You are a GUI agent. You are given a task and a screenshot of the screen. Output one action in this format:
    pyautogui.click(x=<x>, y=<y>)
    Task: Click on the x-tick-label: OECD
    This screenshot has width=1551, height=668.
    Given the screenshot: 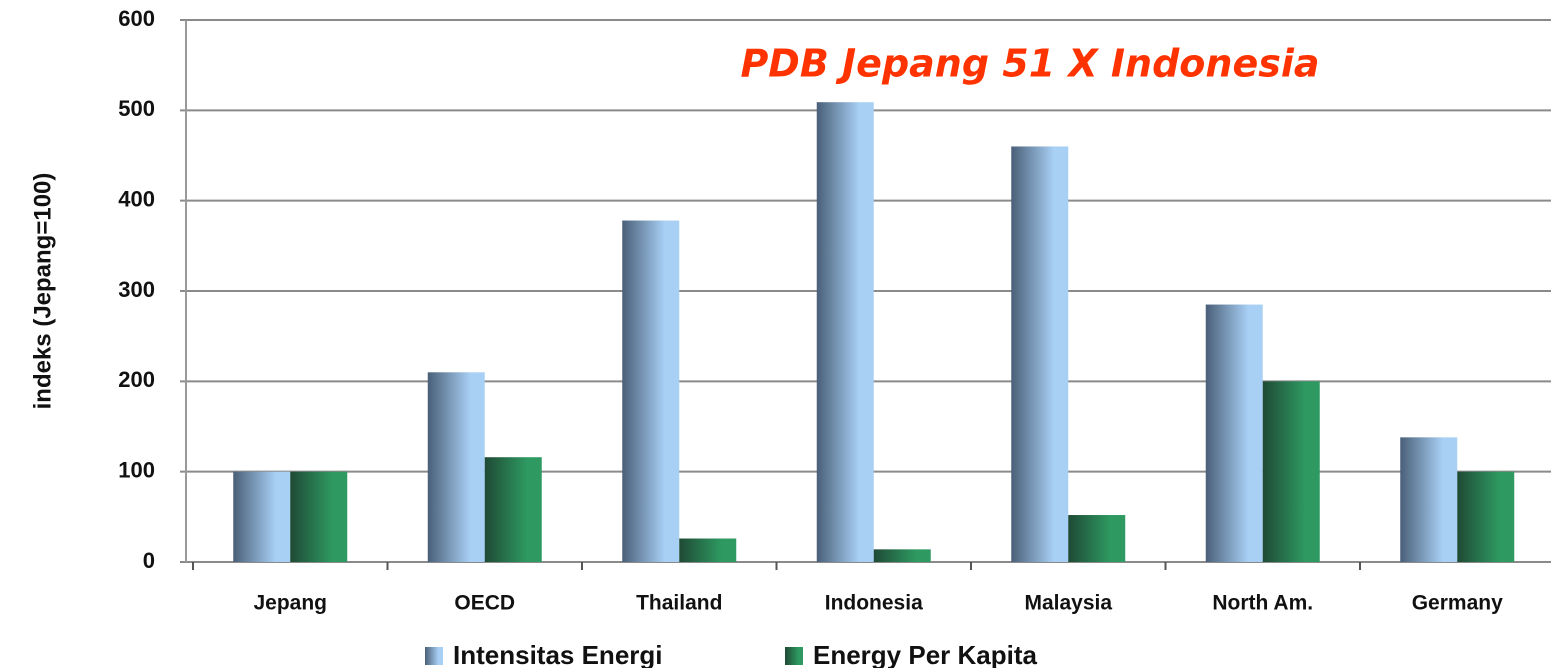 What is the action you would take?
    pyautogui.click(x=484, y=603)
    